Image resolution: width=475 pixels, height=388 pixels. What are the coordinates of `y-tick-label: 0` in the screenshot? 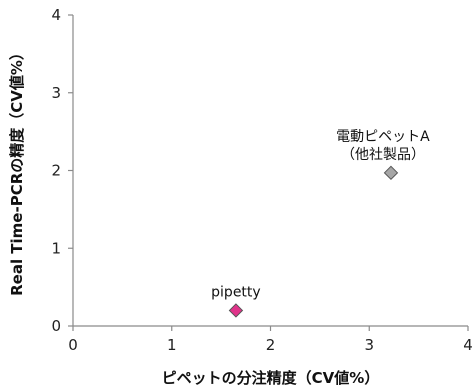 It's located at (56, 326).